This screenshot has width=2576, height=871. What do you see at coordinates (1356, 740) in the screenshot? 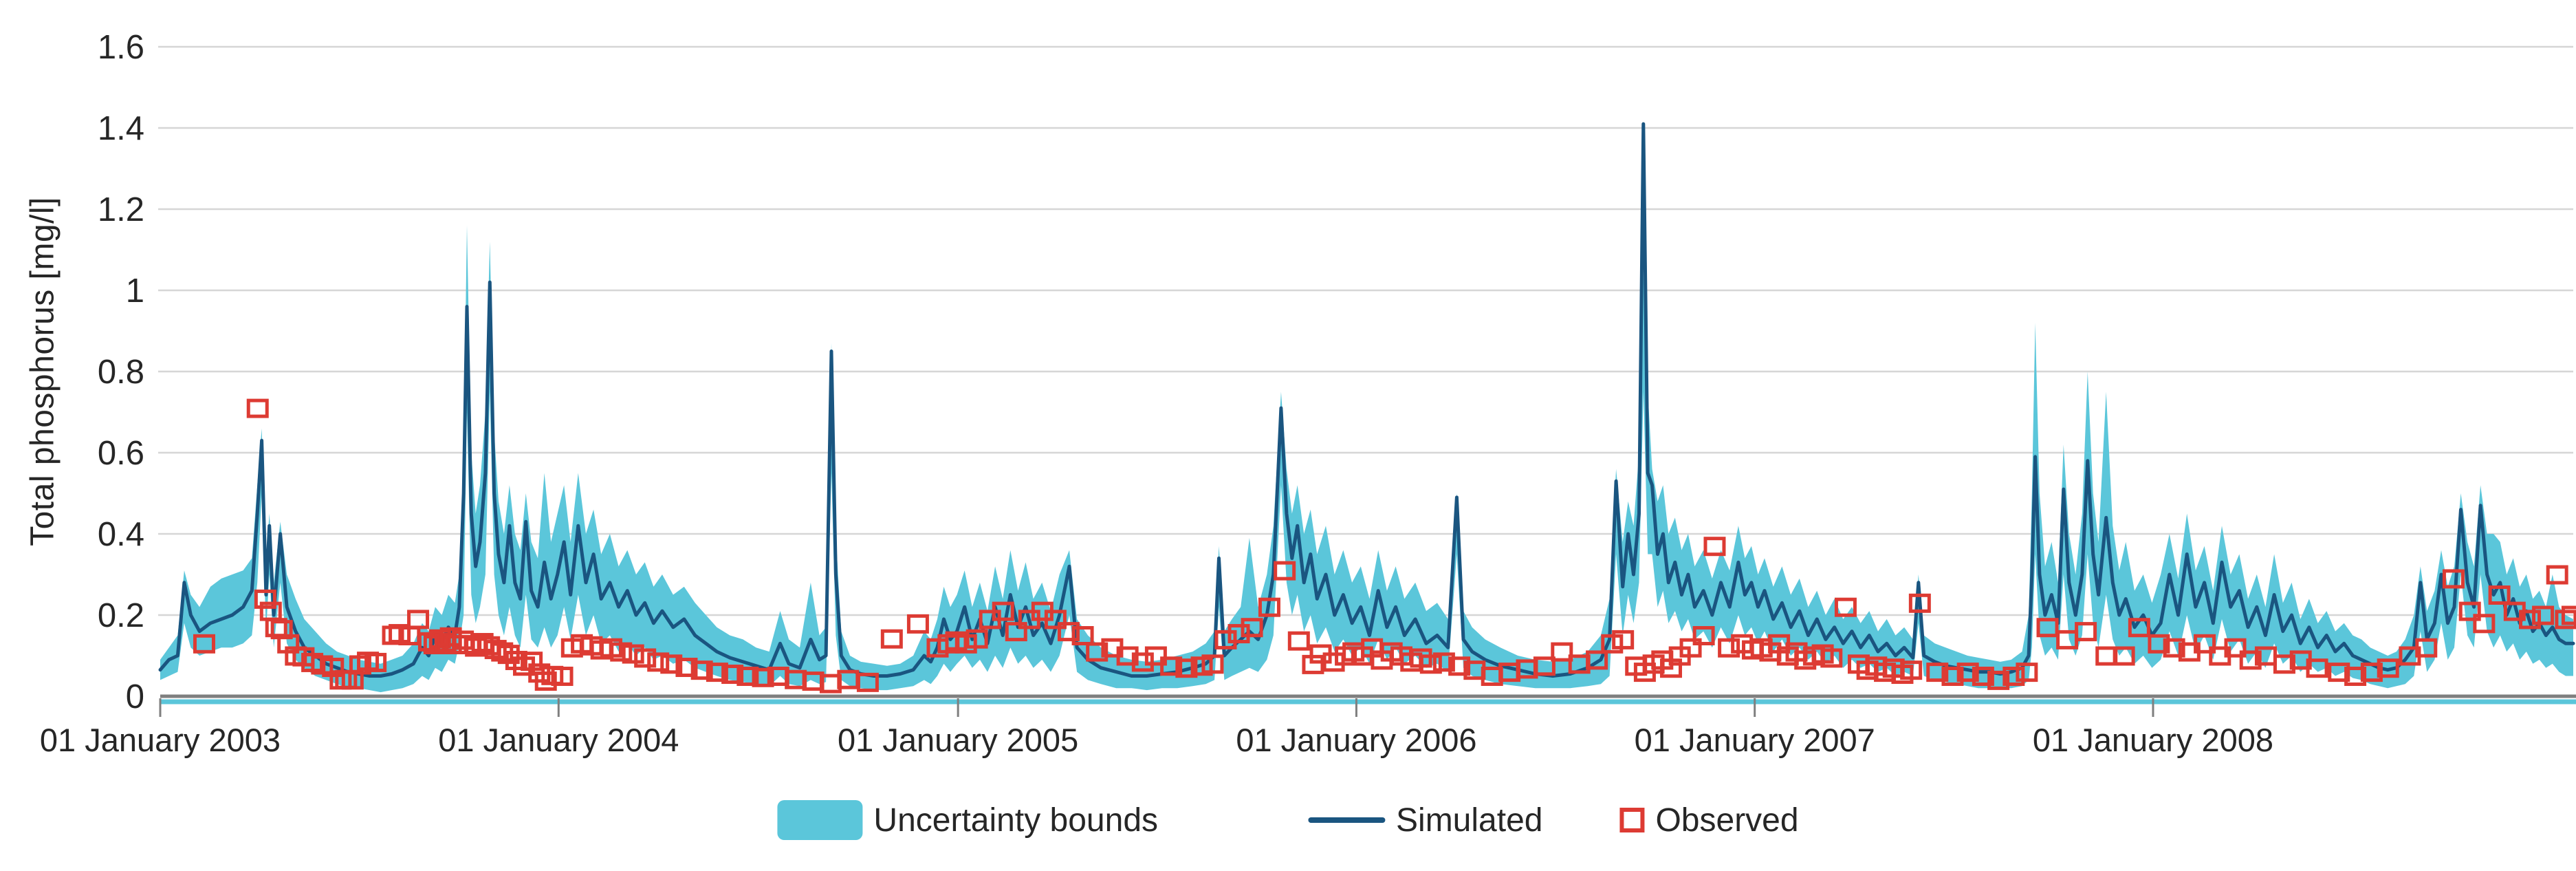
I see `x-tick-label: 01 January 2006` at bounding box center [1356, 740].